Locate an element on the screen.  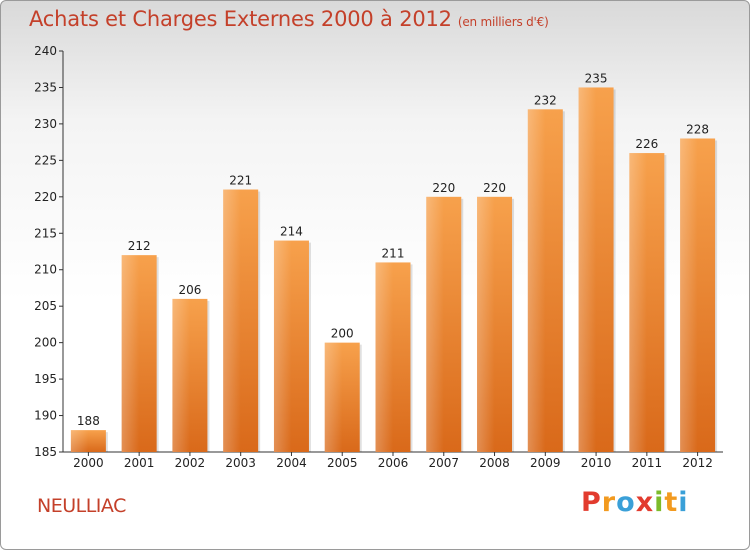
logo-letter: P is located at coordinates (591, 502).